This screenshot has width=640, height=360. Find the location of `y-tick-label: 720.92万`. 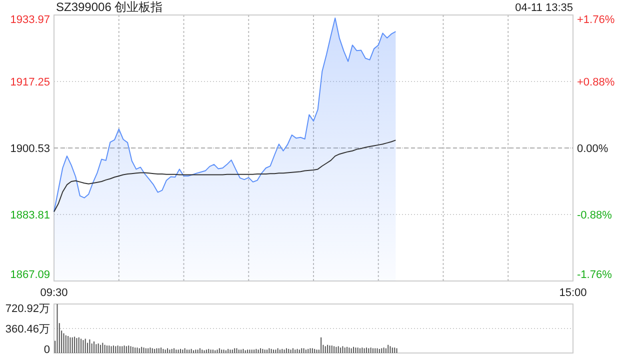

y-tick-label: 720.92万 is located at coordinates (27, 309).